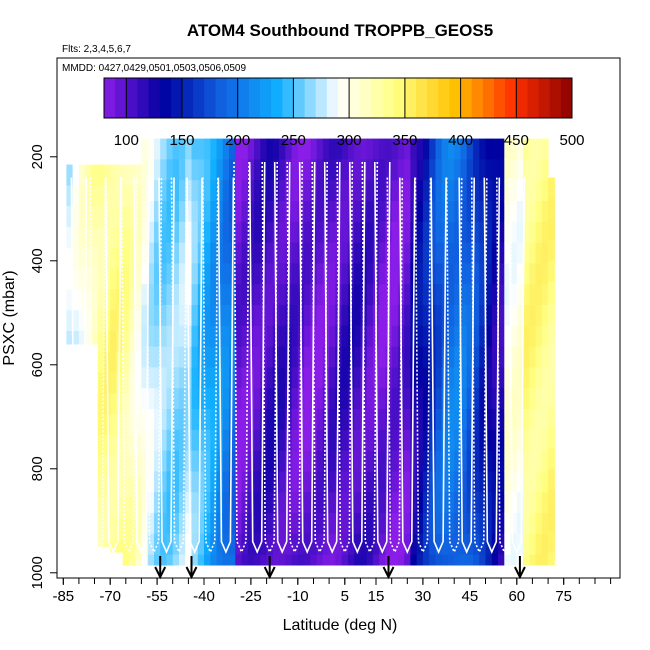 Image resolution: width=650 pixels, height=650 pixels. I want to click on colorbar-tick-label: 100, so click(126, 140).